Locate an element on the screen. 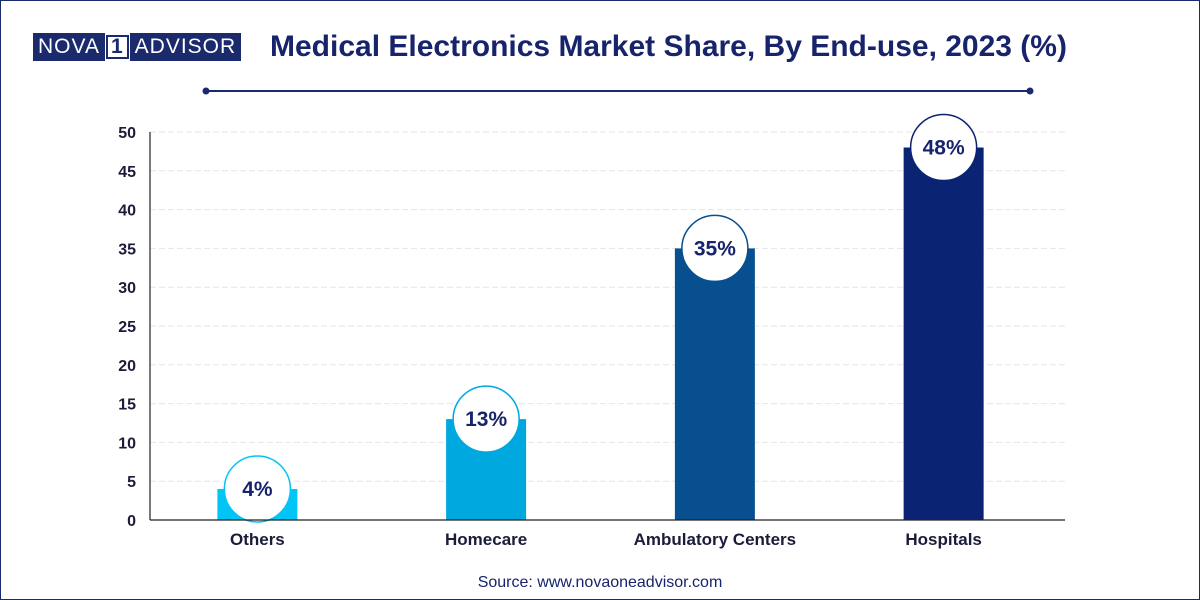 The image size is (1200, 600). y-tick-label: 50 is located at coordinates (127, 133).